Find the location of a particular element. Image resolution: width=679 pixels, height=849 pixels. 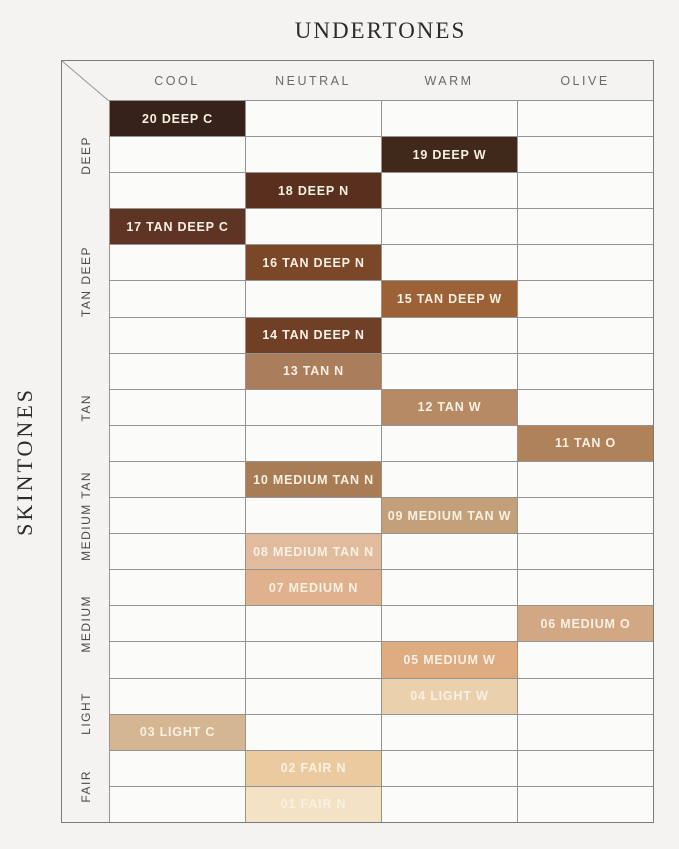

group-label-tan: TAN is located at coordinates (85, 407).